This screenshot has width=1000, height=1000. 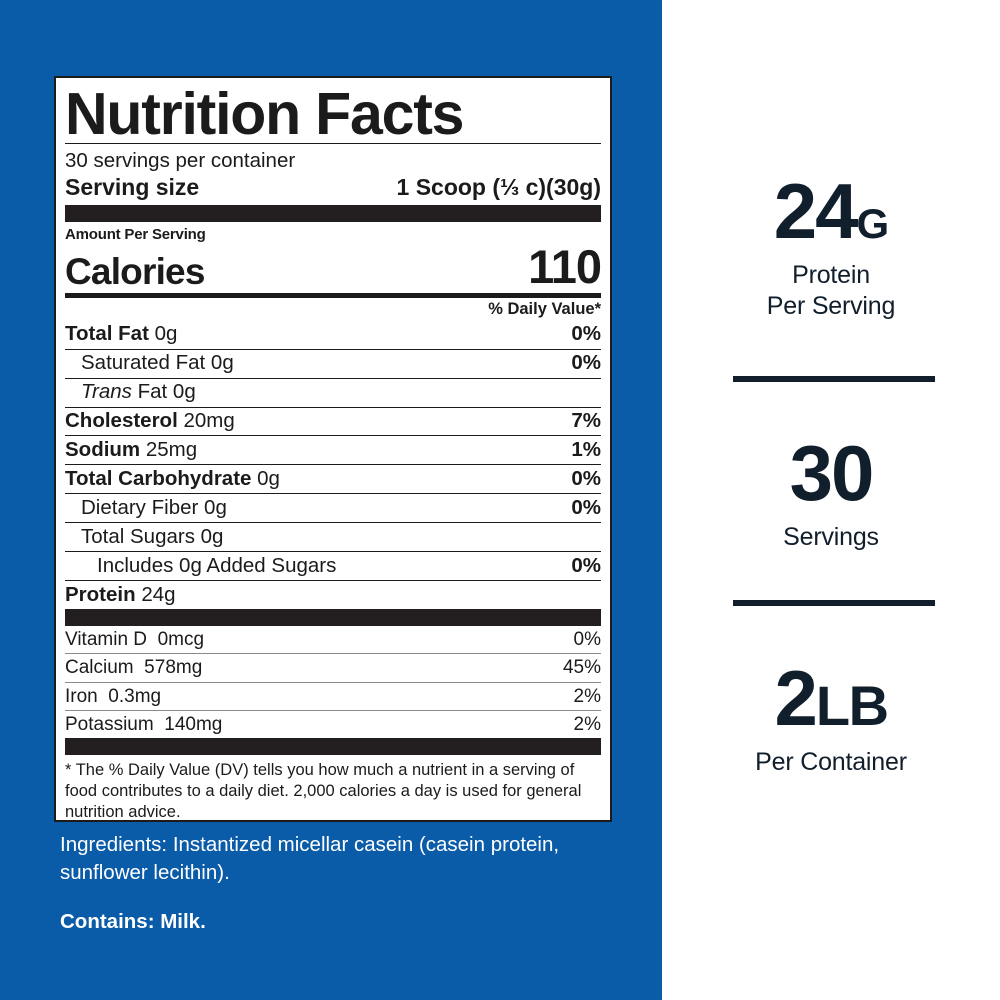 What do you see at coordinates (852, 705) in the screenshot?
I see `stat-weight-unit: LB` at bounding box center [852, 705].